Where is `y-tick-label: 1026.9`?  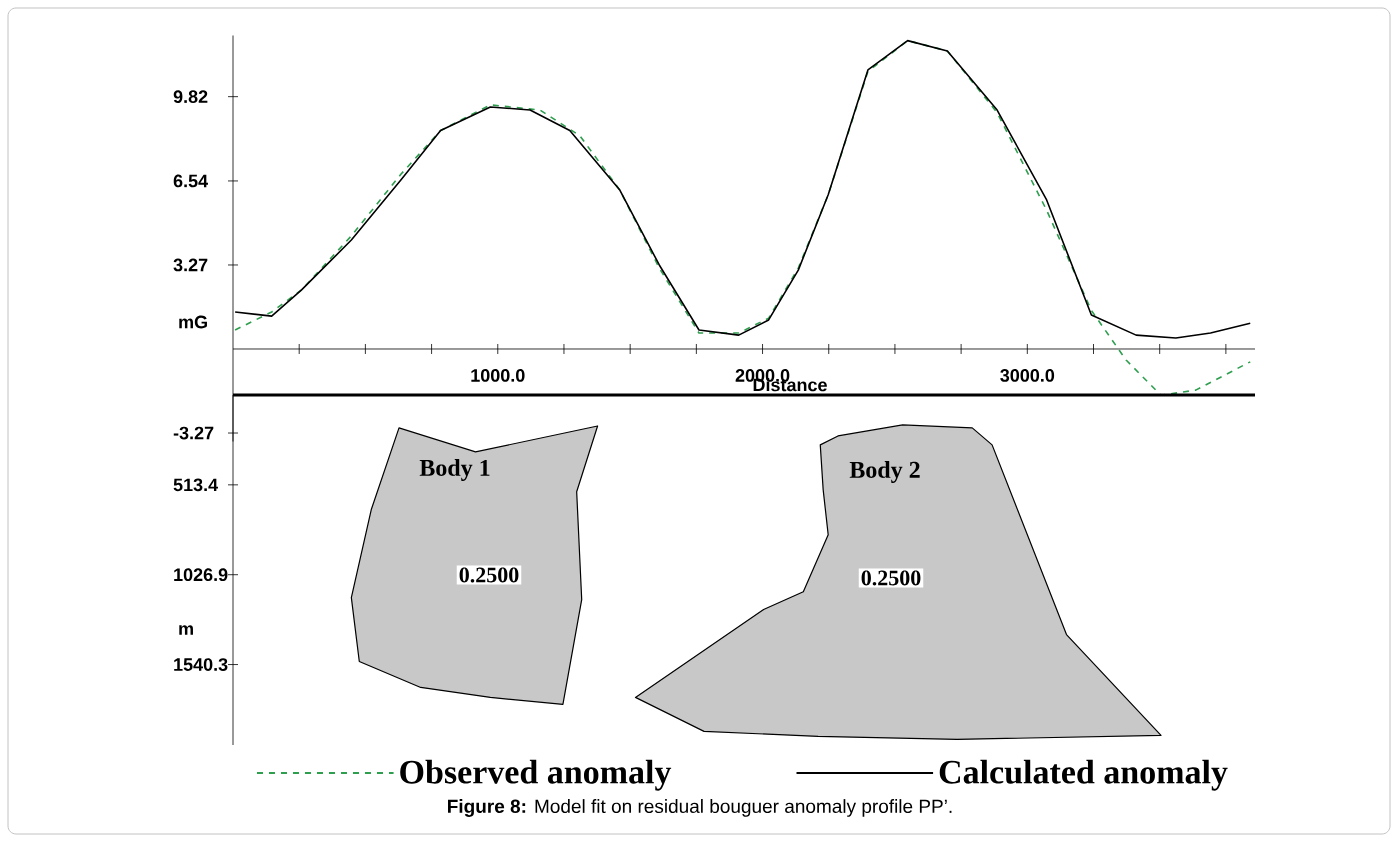 y-tick-label: 1026.9 is located at coordinates (201, 575).